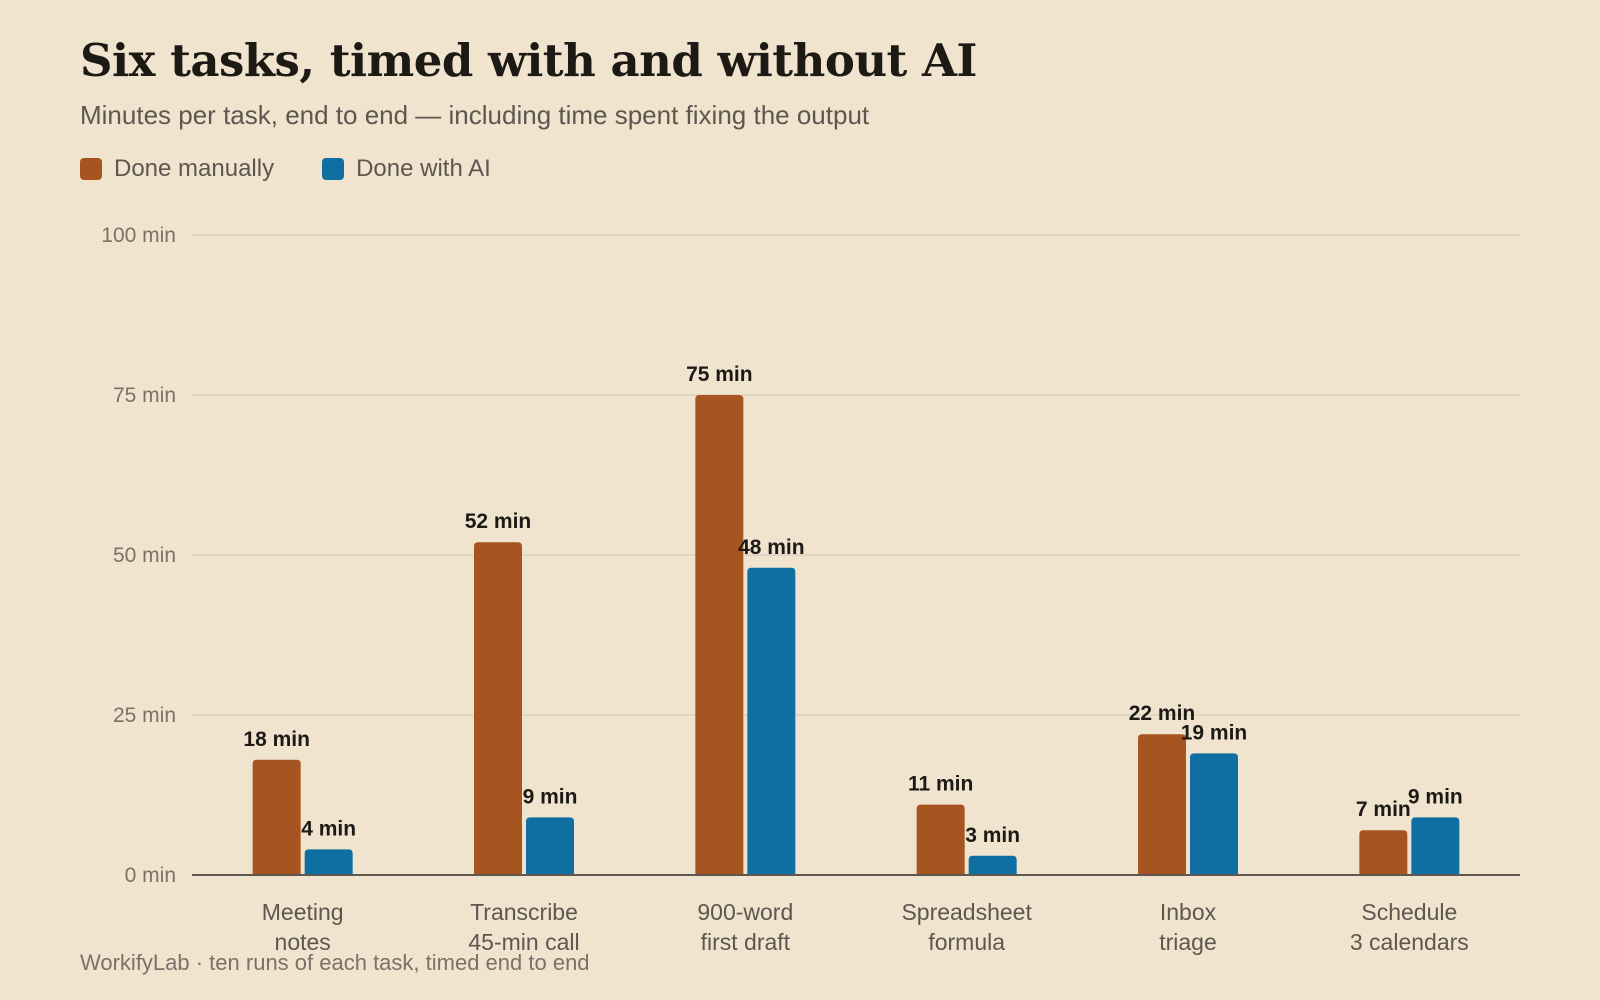 The width and height of the screenshot is (1600, 1000). Describe the element at coordinates (1409, 927) in the screenshot. I see `category-label: Schedule 3 calendars` at that location.